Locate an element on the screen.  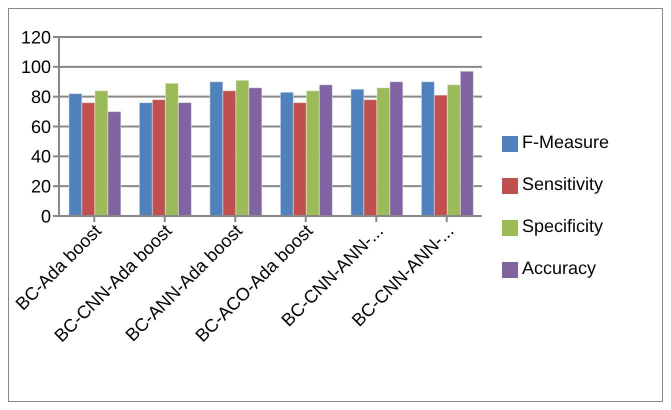
y-tick-label: 20 is located at coordinates (40, 186).